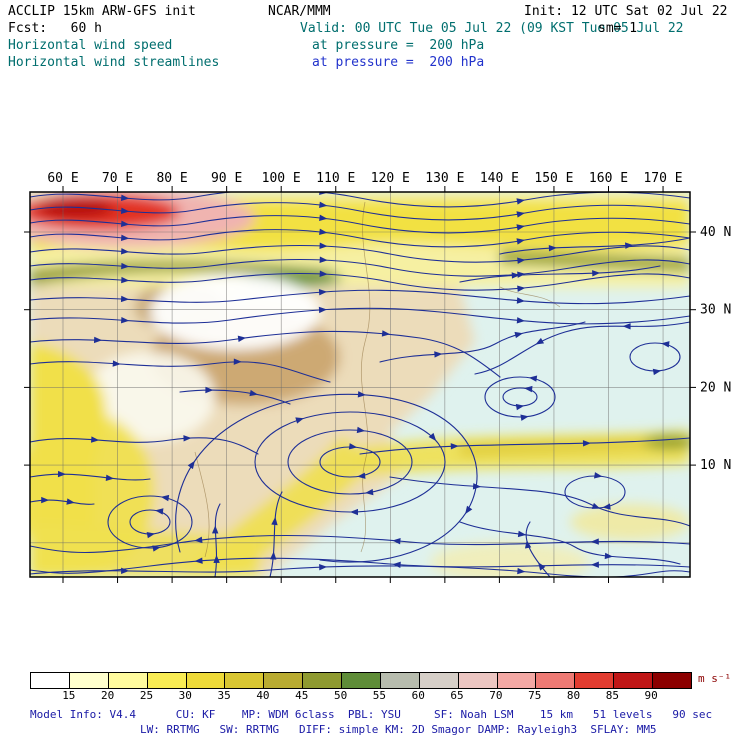 This screenshot has width=740, height=740. What do you see at coordinates (146, 695) in the screenshot?
I see `colorbar-tick-label: 25` at bounding box center [146, 695].